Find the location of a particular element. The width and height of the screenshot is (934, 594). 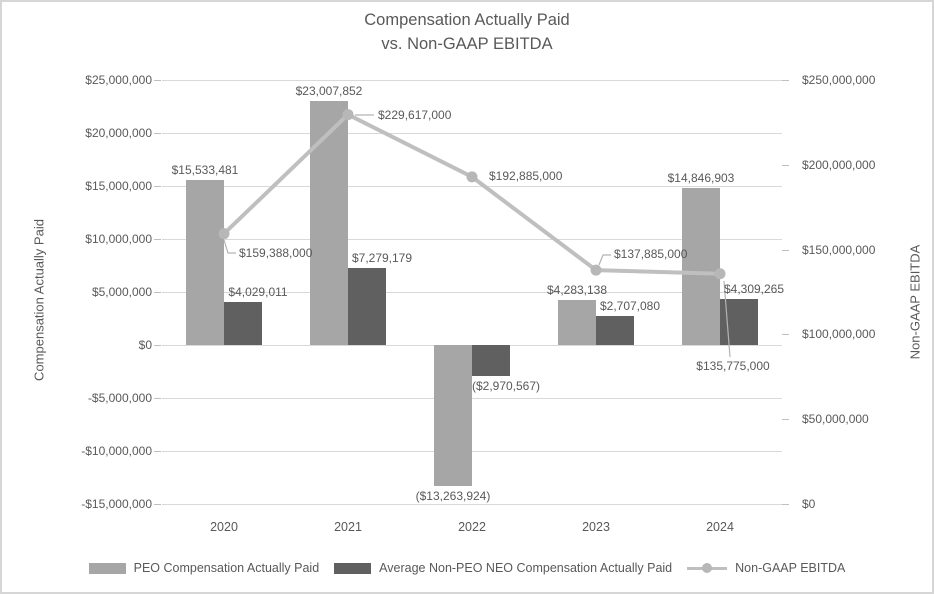

legend-item: Non-GAAP EBITDA is located at coordinates (766, 568).